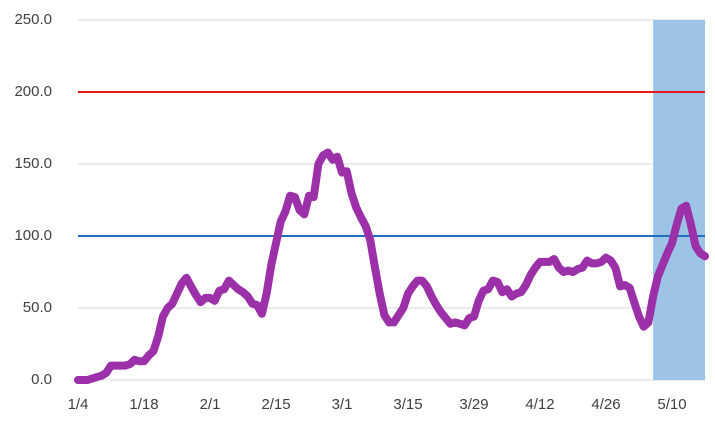 This screenshot has width=715, height=424. Describe the element at coordinates (342, 404) in the screenshot. I see `x-tick-label: 3/1` at that location.